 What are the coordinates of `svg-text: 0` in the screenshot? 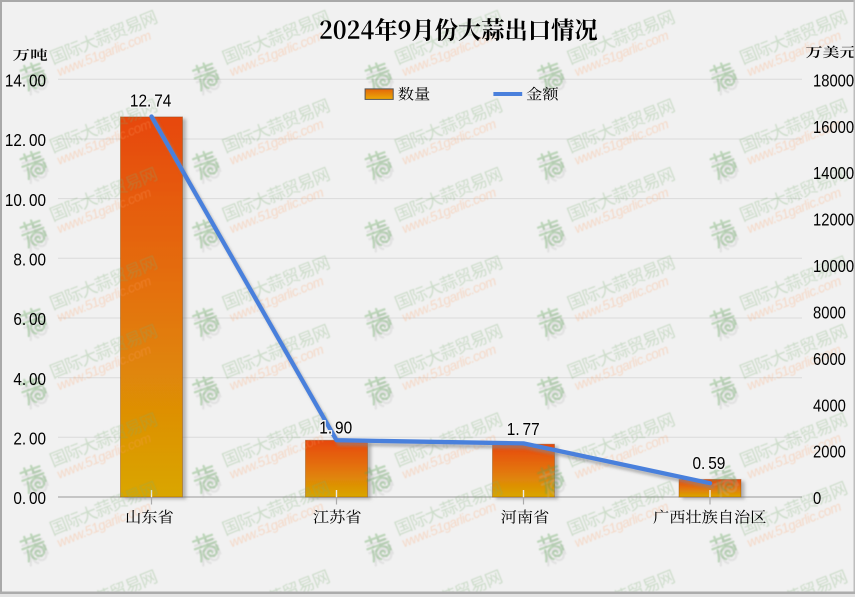 It's located at (817, 498).